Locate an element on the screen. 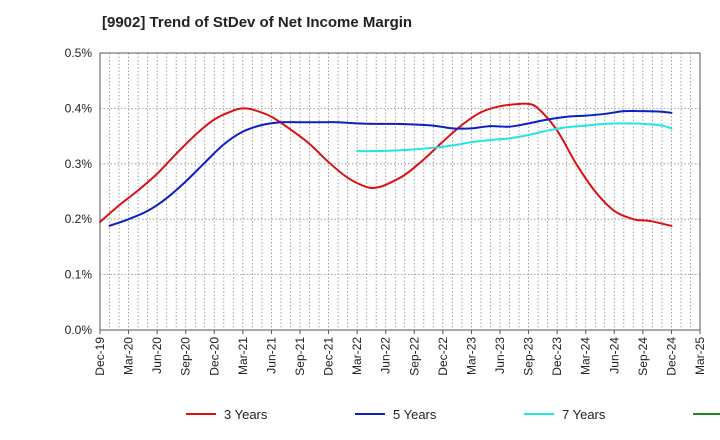 This screenshot has height=440, width=720. x-tick-label: Jun-23 is located at coordinates (500, 355).